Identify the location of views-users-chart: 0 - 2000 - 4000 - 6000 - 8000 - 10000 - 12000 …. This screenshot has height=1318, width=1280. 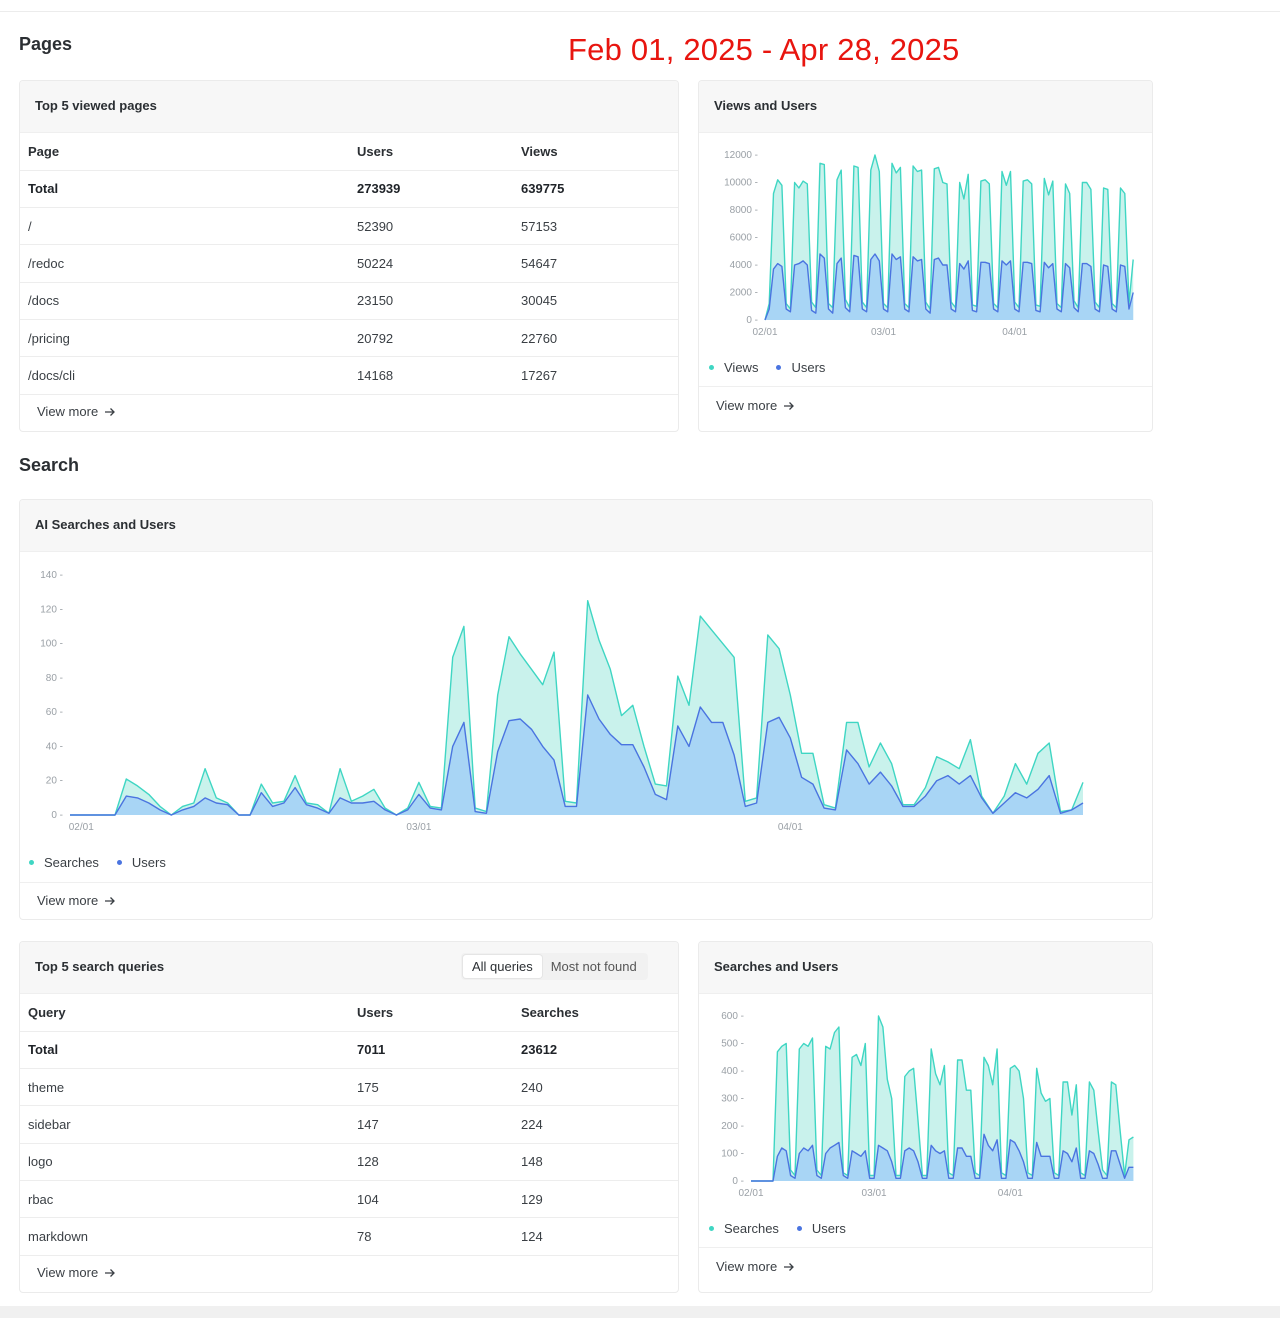
(926, 253).